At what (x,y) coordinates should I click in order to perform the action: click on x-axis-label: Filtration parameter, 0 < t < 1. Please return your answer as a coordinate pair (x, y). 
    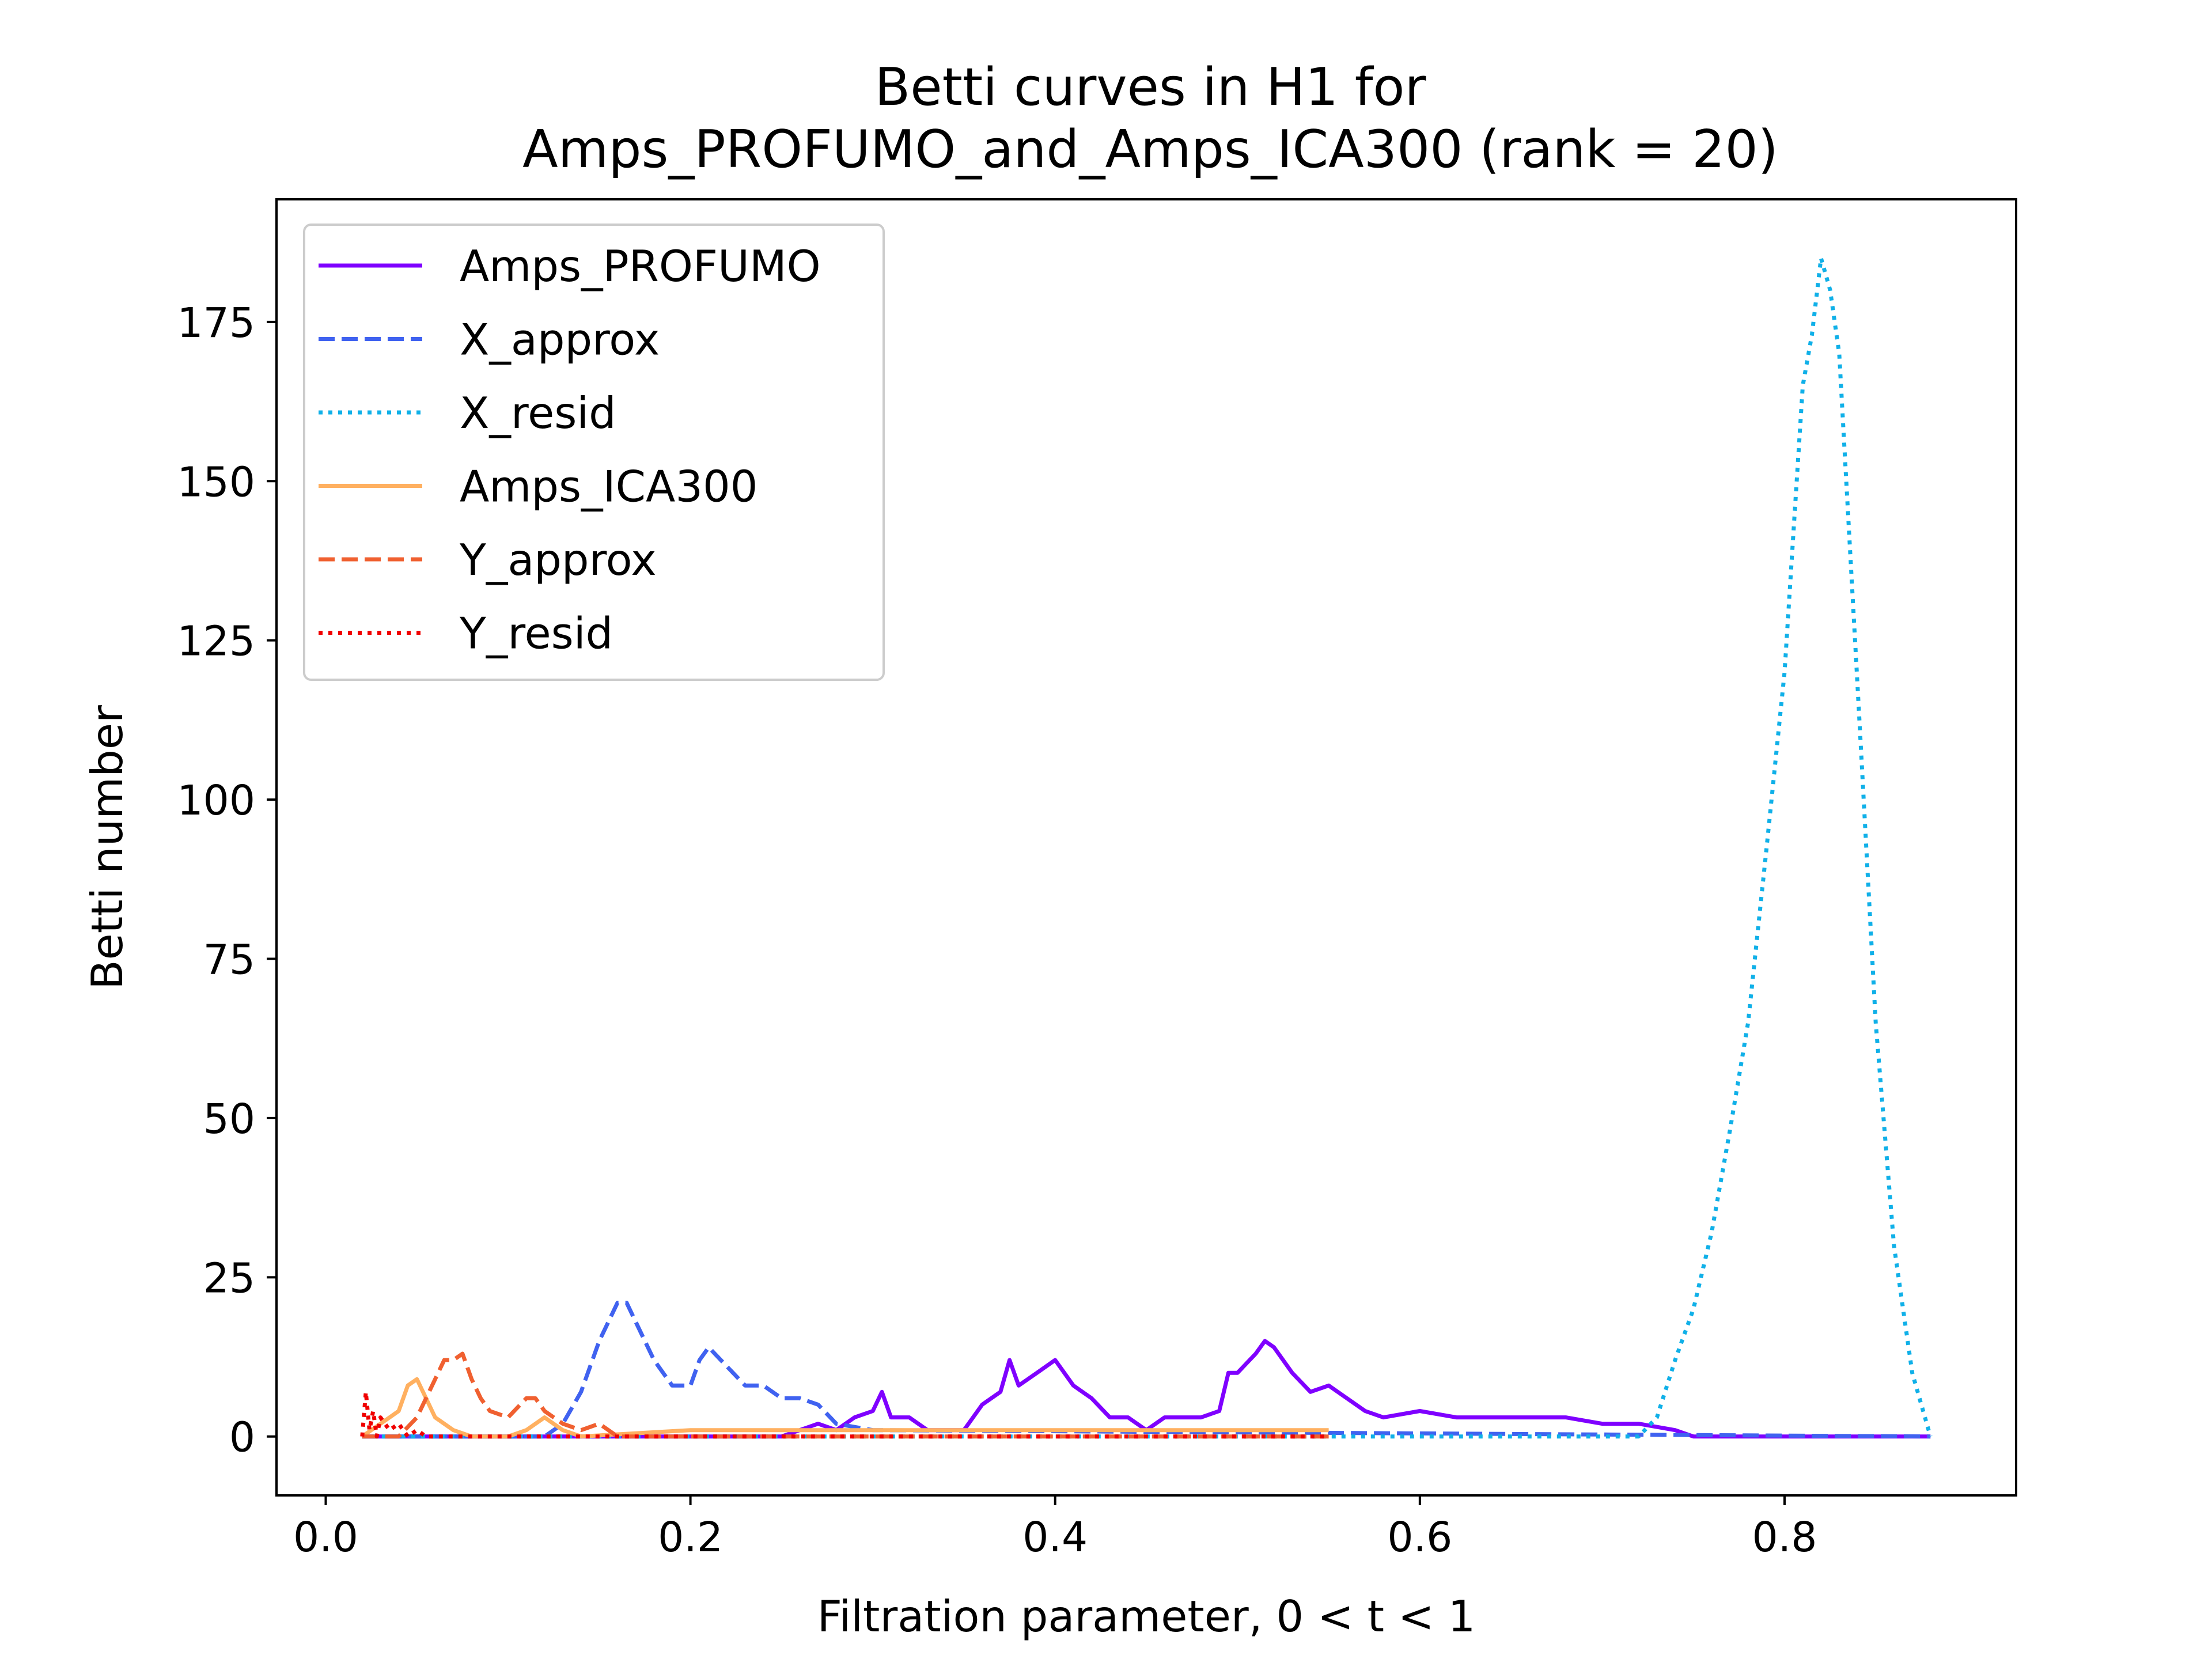
    Looking at the image, I should click on (1146, 1616).